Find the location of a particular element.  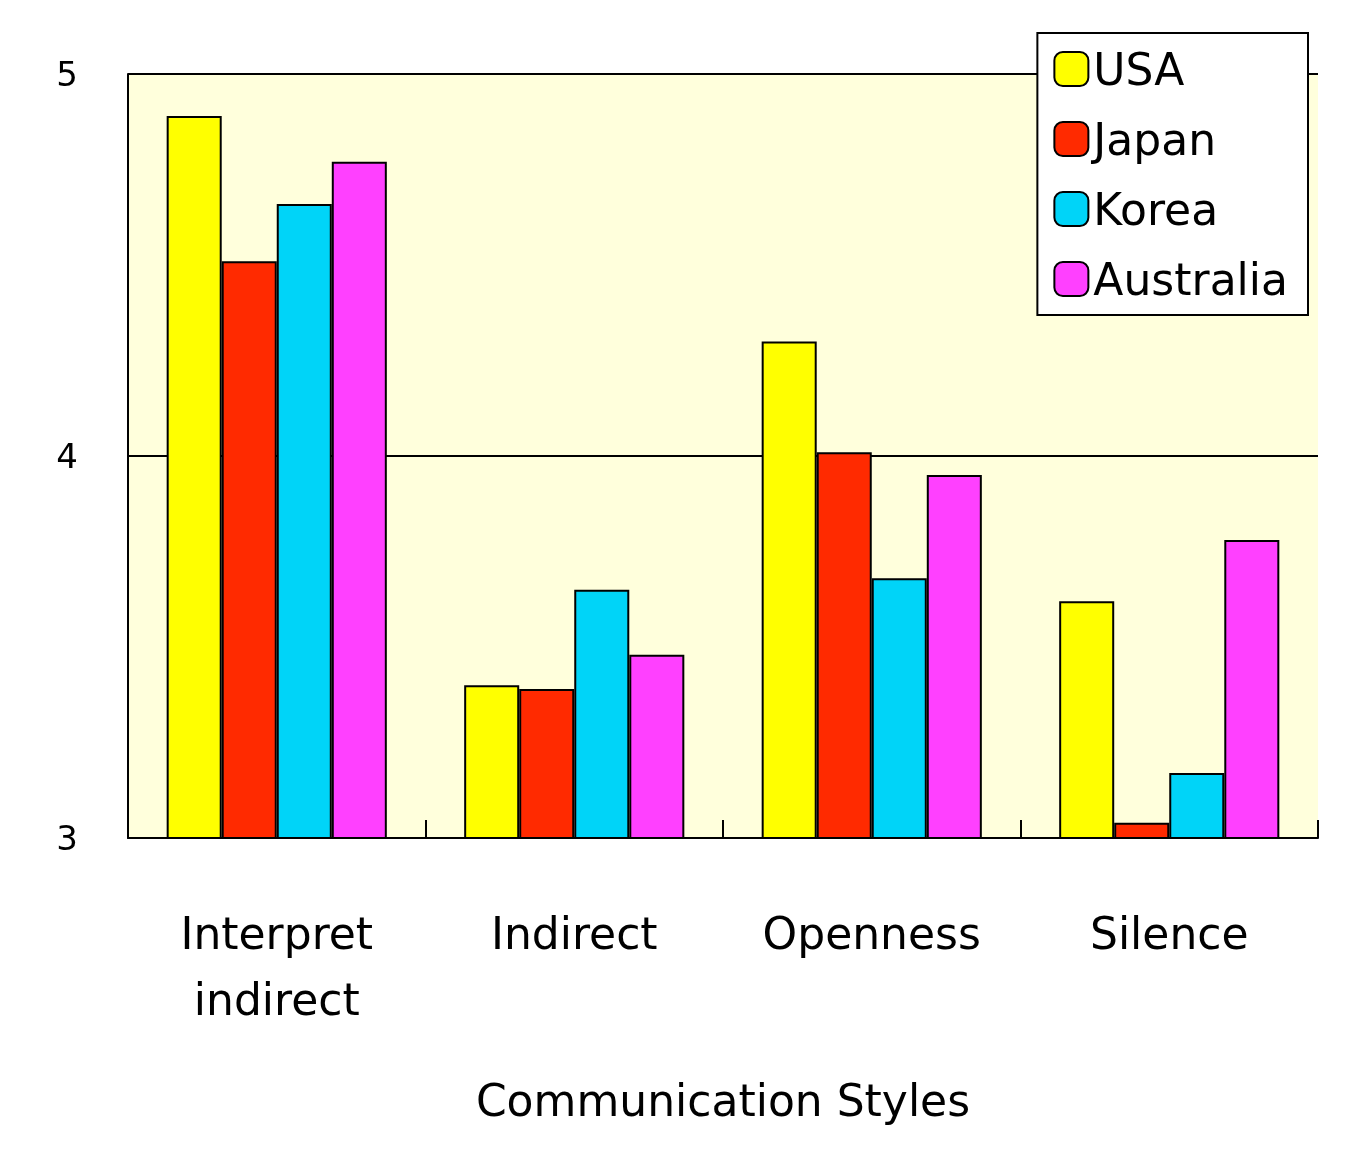

x-axis-title: Communication Styles is located at coordinates (723, 1100).